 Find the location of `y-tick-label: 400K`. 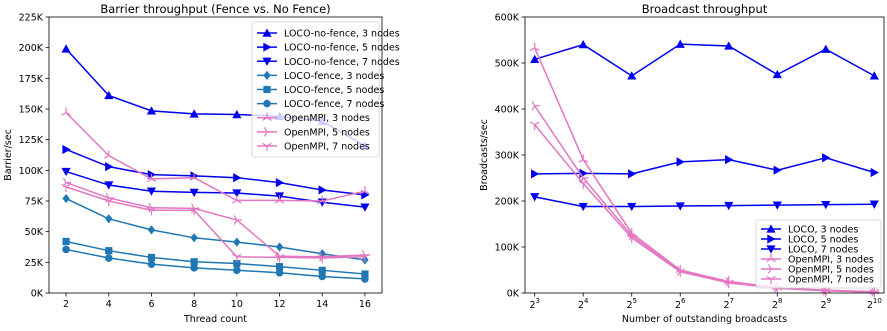

y-tick-label: 400K is located at coordinates (507, 110).